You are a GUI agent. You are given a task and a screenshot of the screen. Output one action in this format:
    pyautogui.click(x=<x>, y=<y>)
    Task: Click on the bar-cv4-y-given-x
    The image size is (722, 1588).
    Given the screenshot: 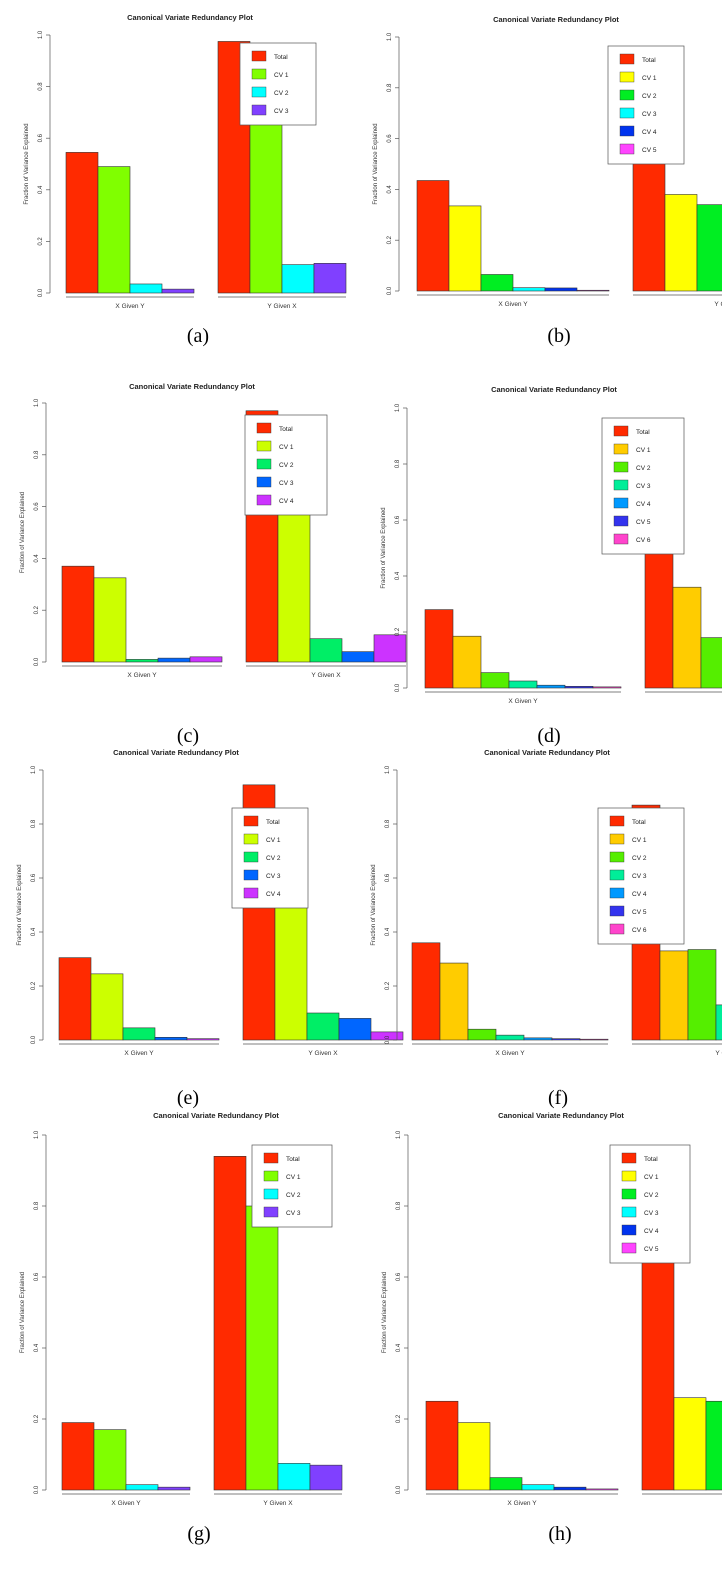 What is the action you would take?
    pyautogui.click(x=390, y=648)
    